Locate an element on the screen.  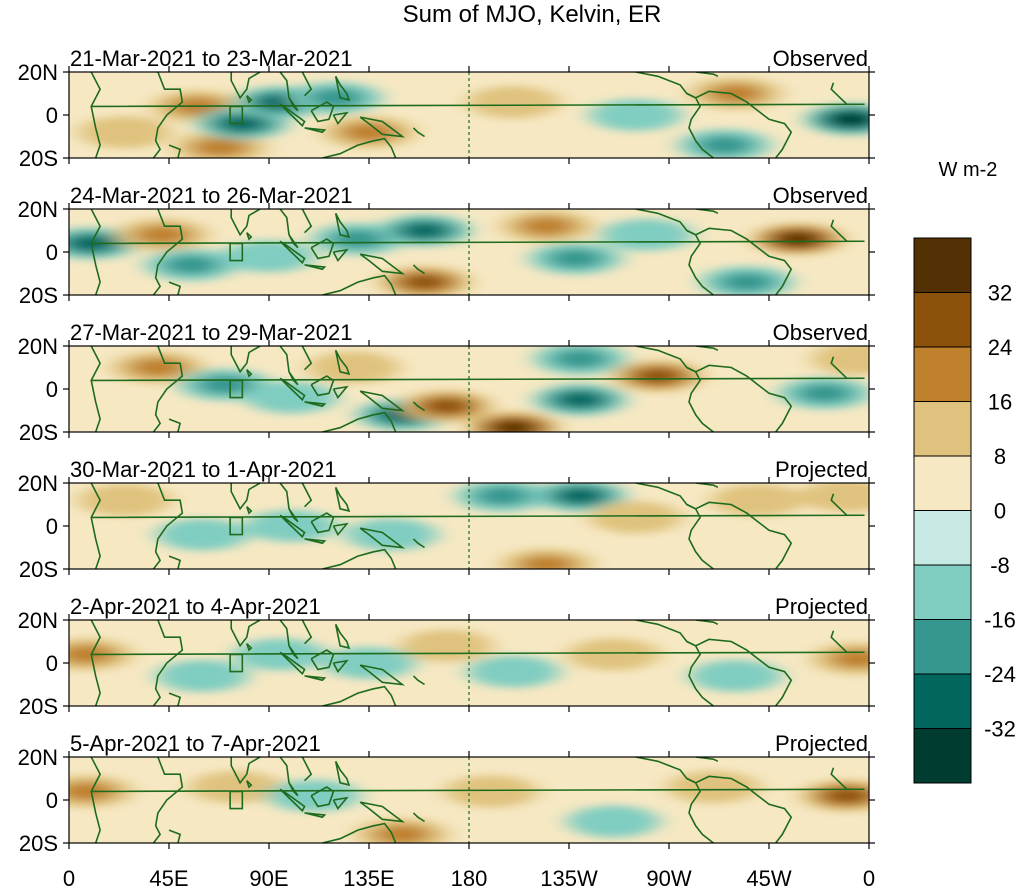
panel-status: Projected is located at coordinates (821, 743).